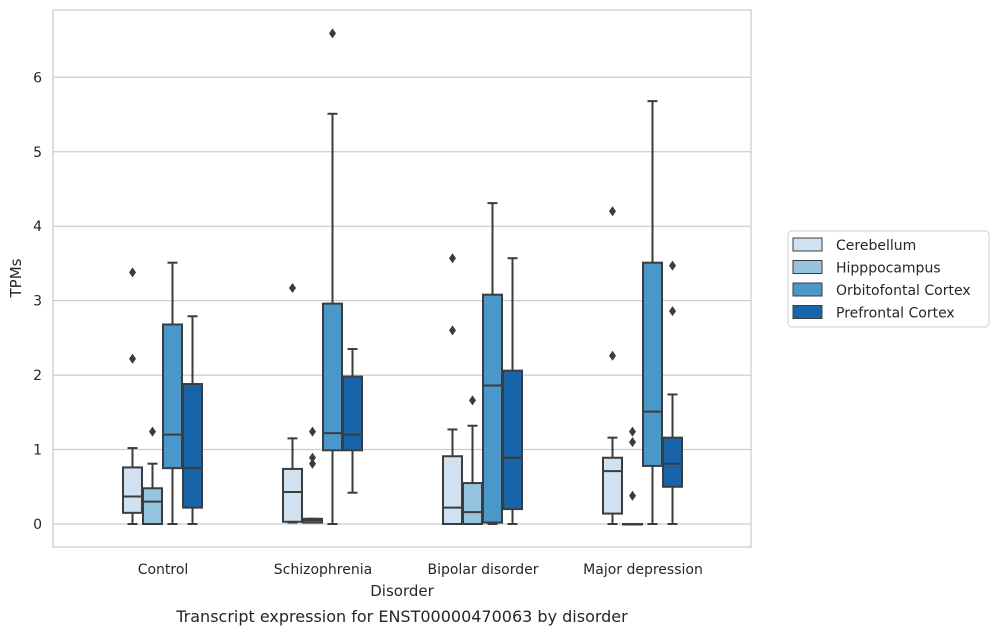 The width and height of the screenshot is (999, 634). Describe the element at coordinates (632, 476) in the screenshot. I see `box-hipppocampus-major-depression` at that location.